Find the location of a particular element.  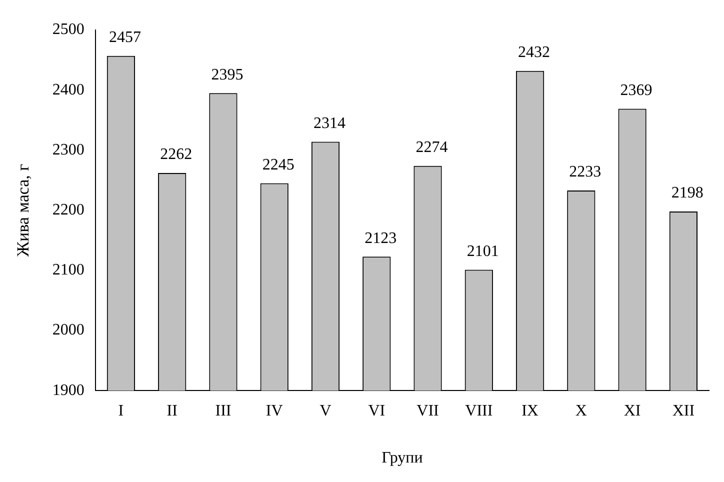

data-label: 2123 is located at coordinates (380, 238).